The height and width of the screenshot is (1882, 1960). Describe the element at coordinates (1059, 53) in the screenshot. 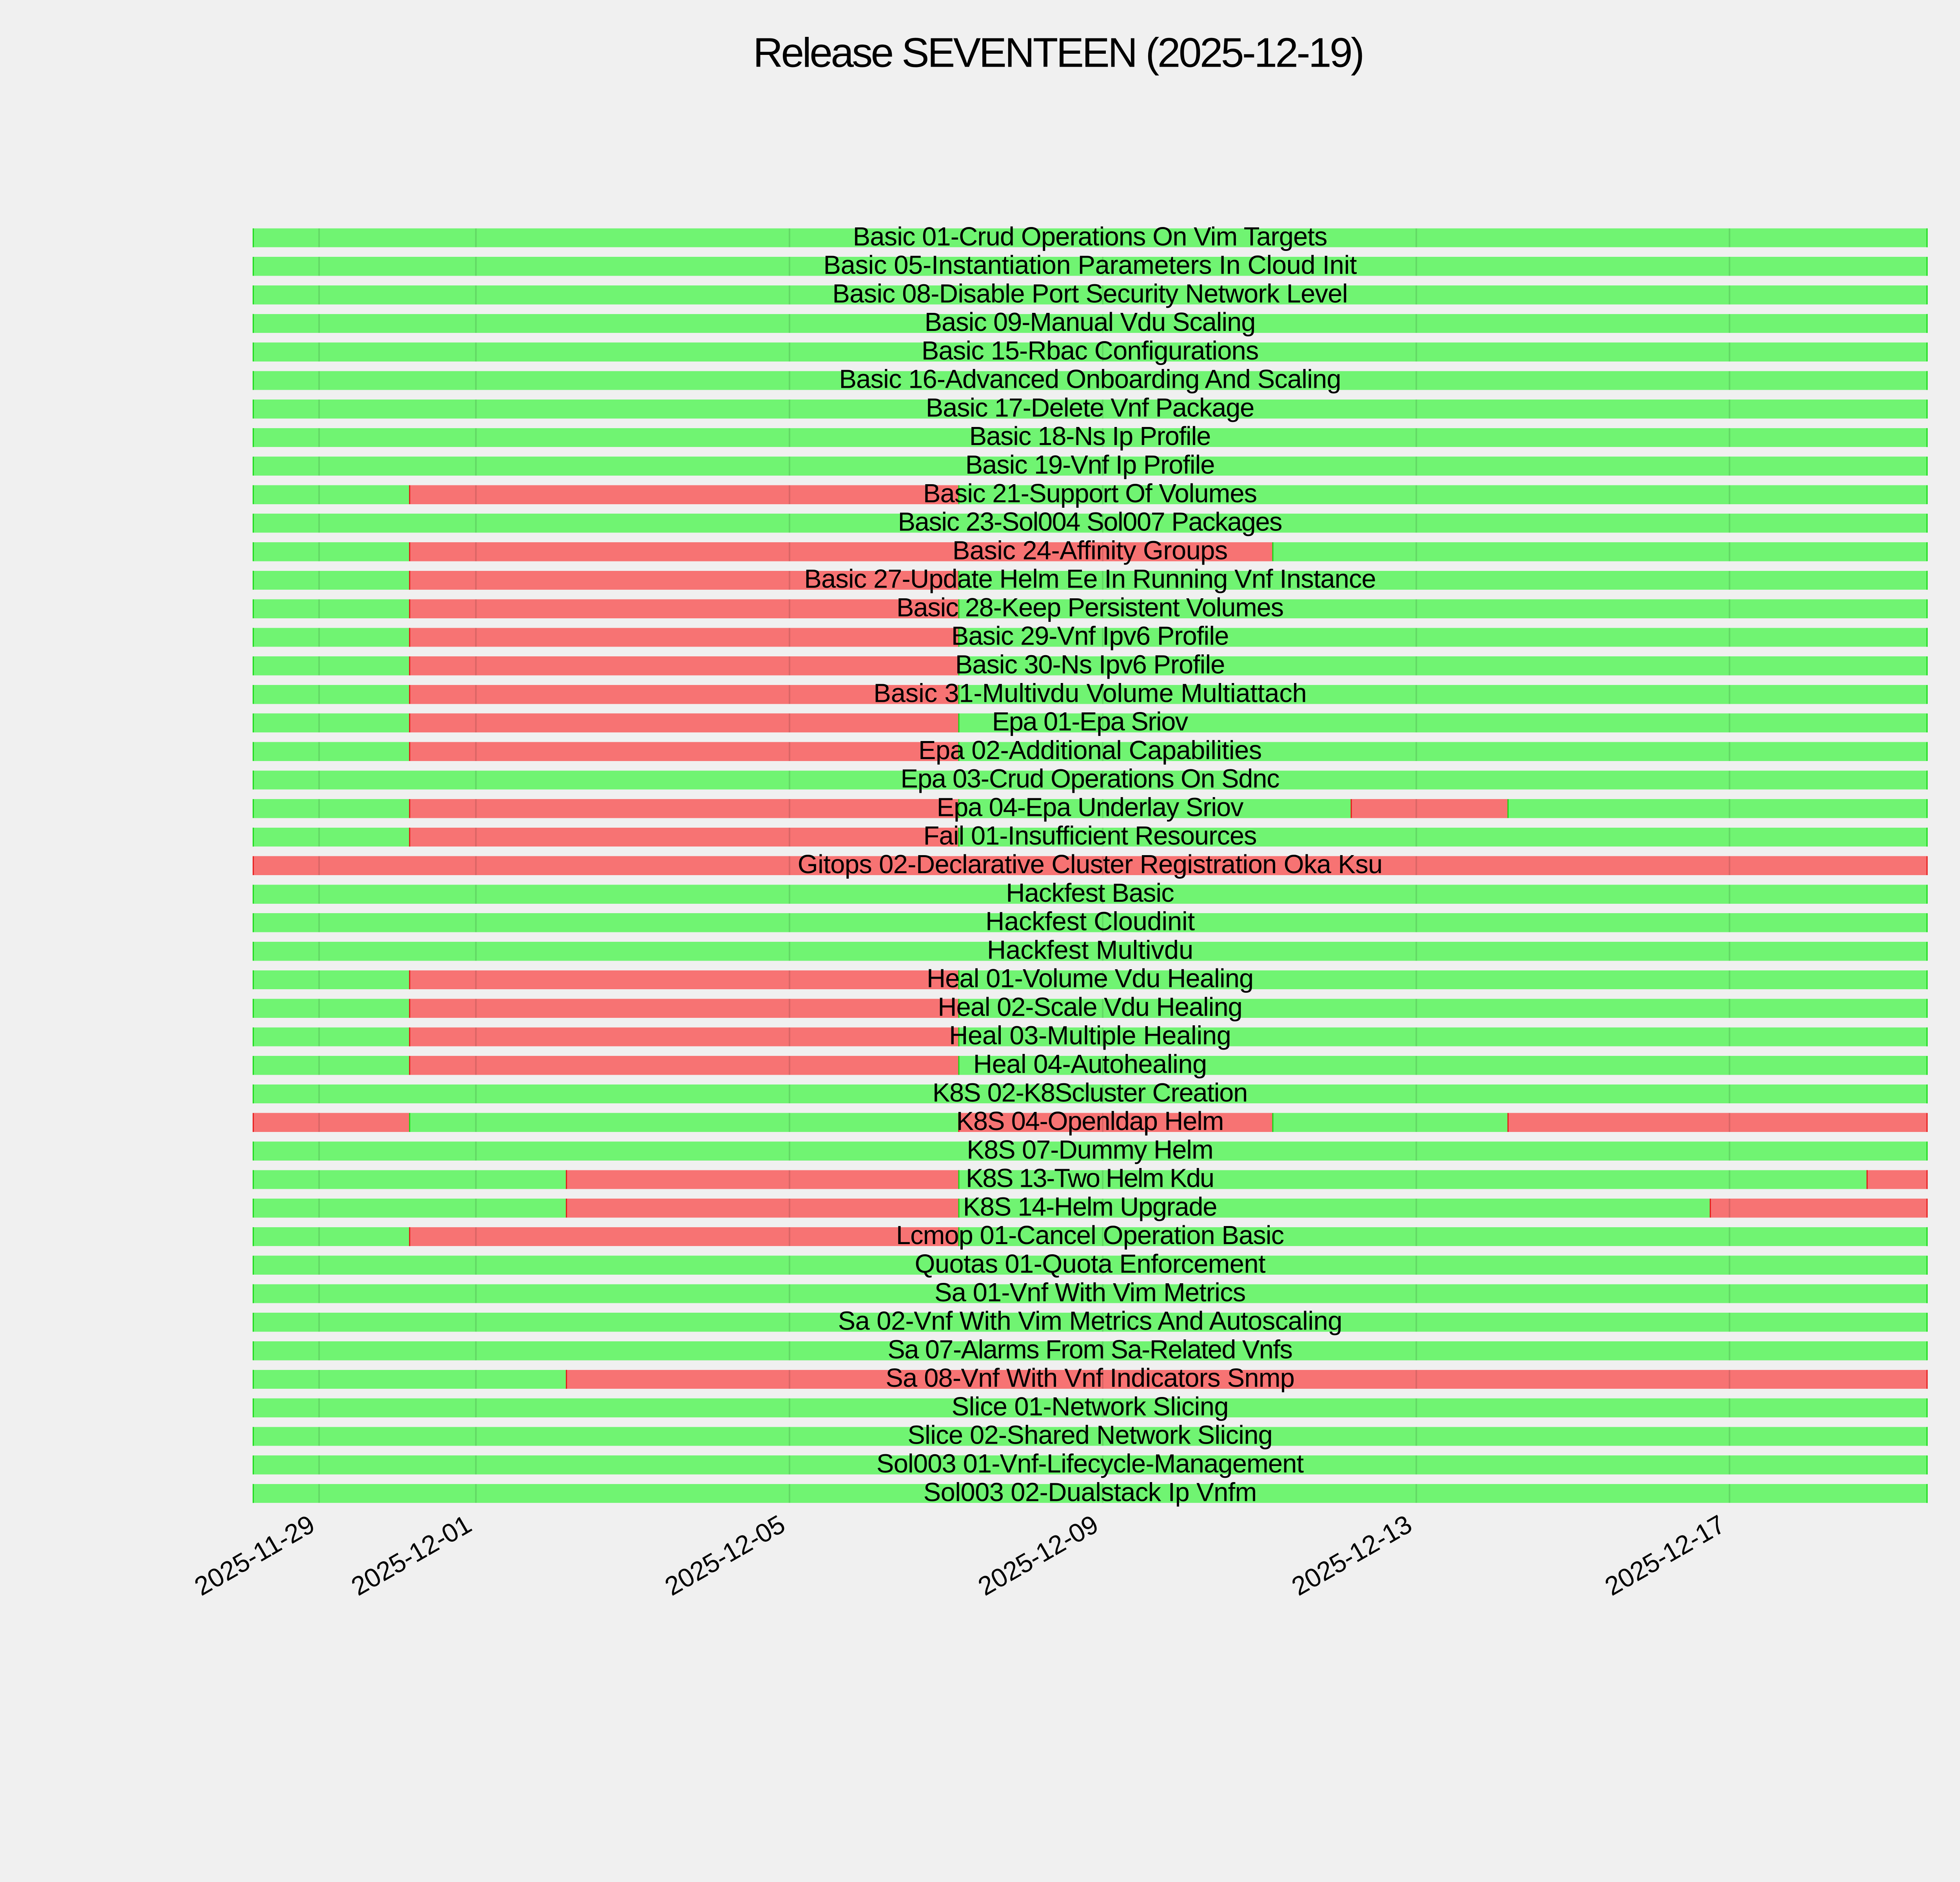

I see `svg-text: Release SEVENTEEN (2025-12-19)` at that location.